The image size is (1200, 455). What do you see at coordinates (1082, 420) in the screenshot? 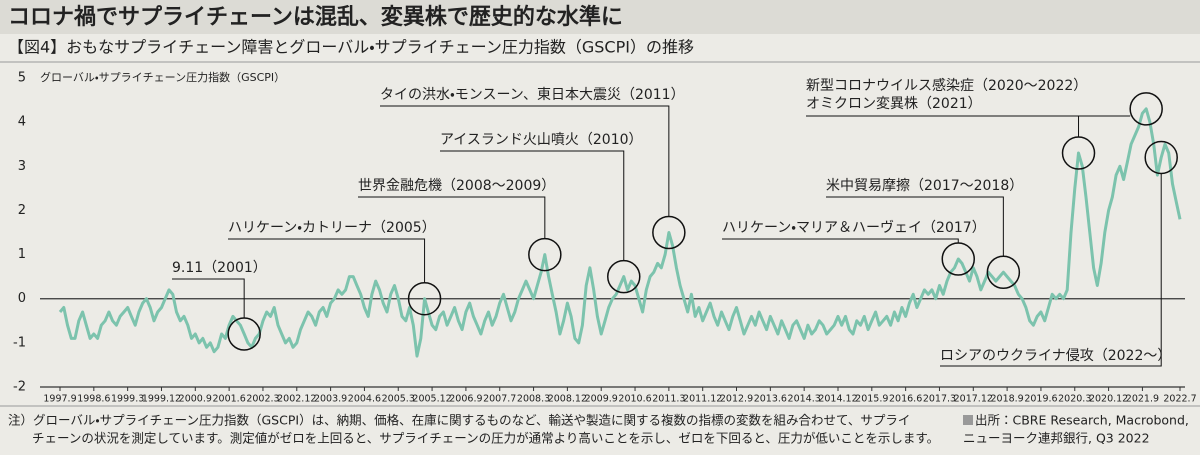
I see `source: 出所：CBRE Research, Macrobond,` at bounding box center [1082, 420].